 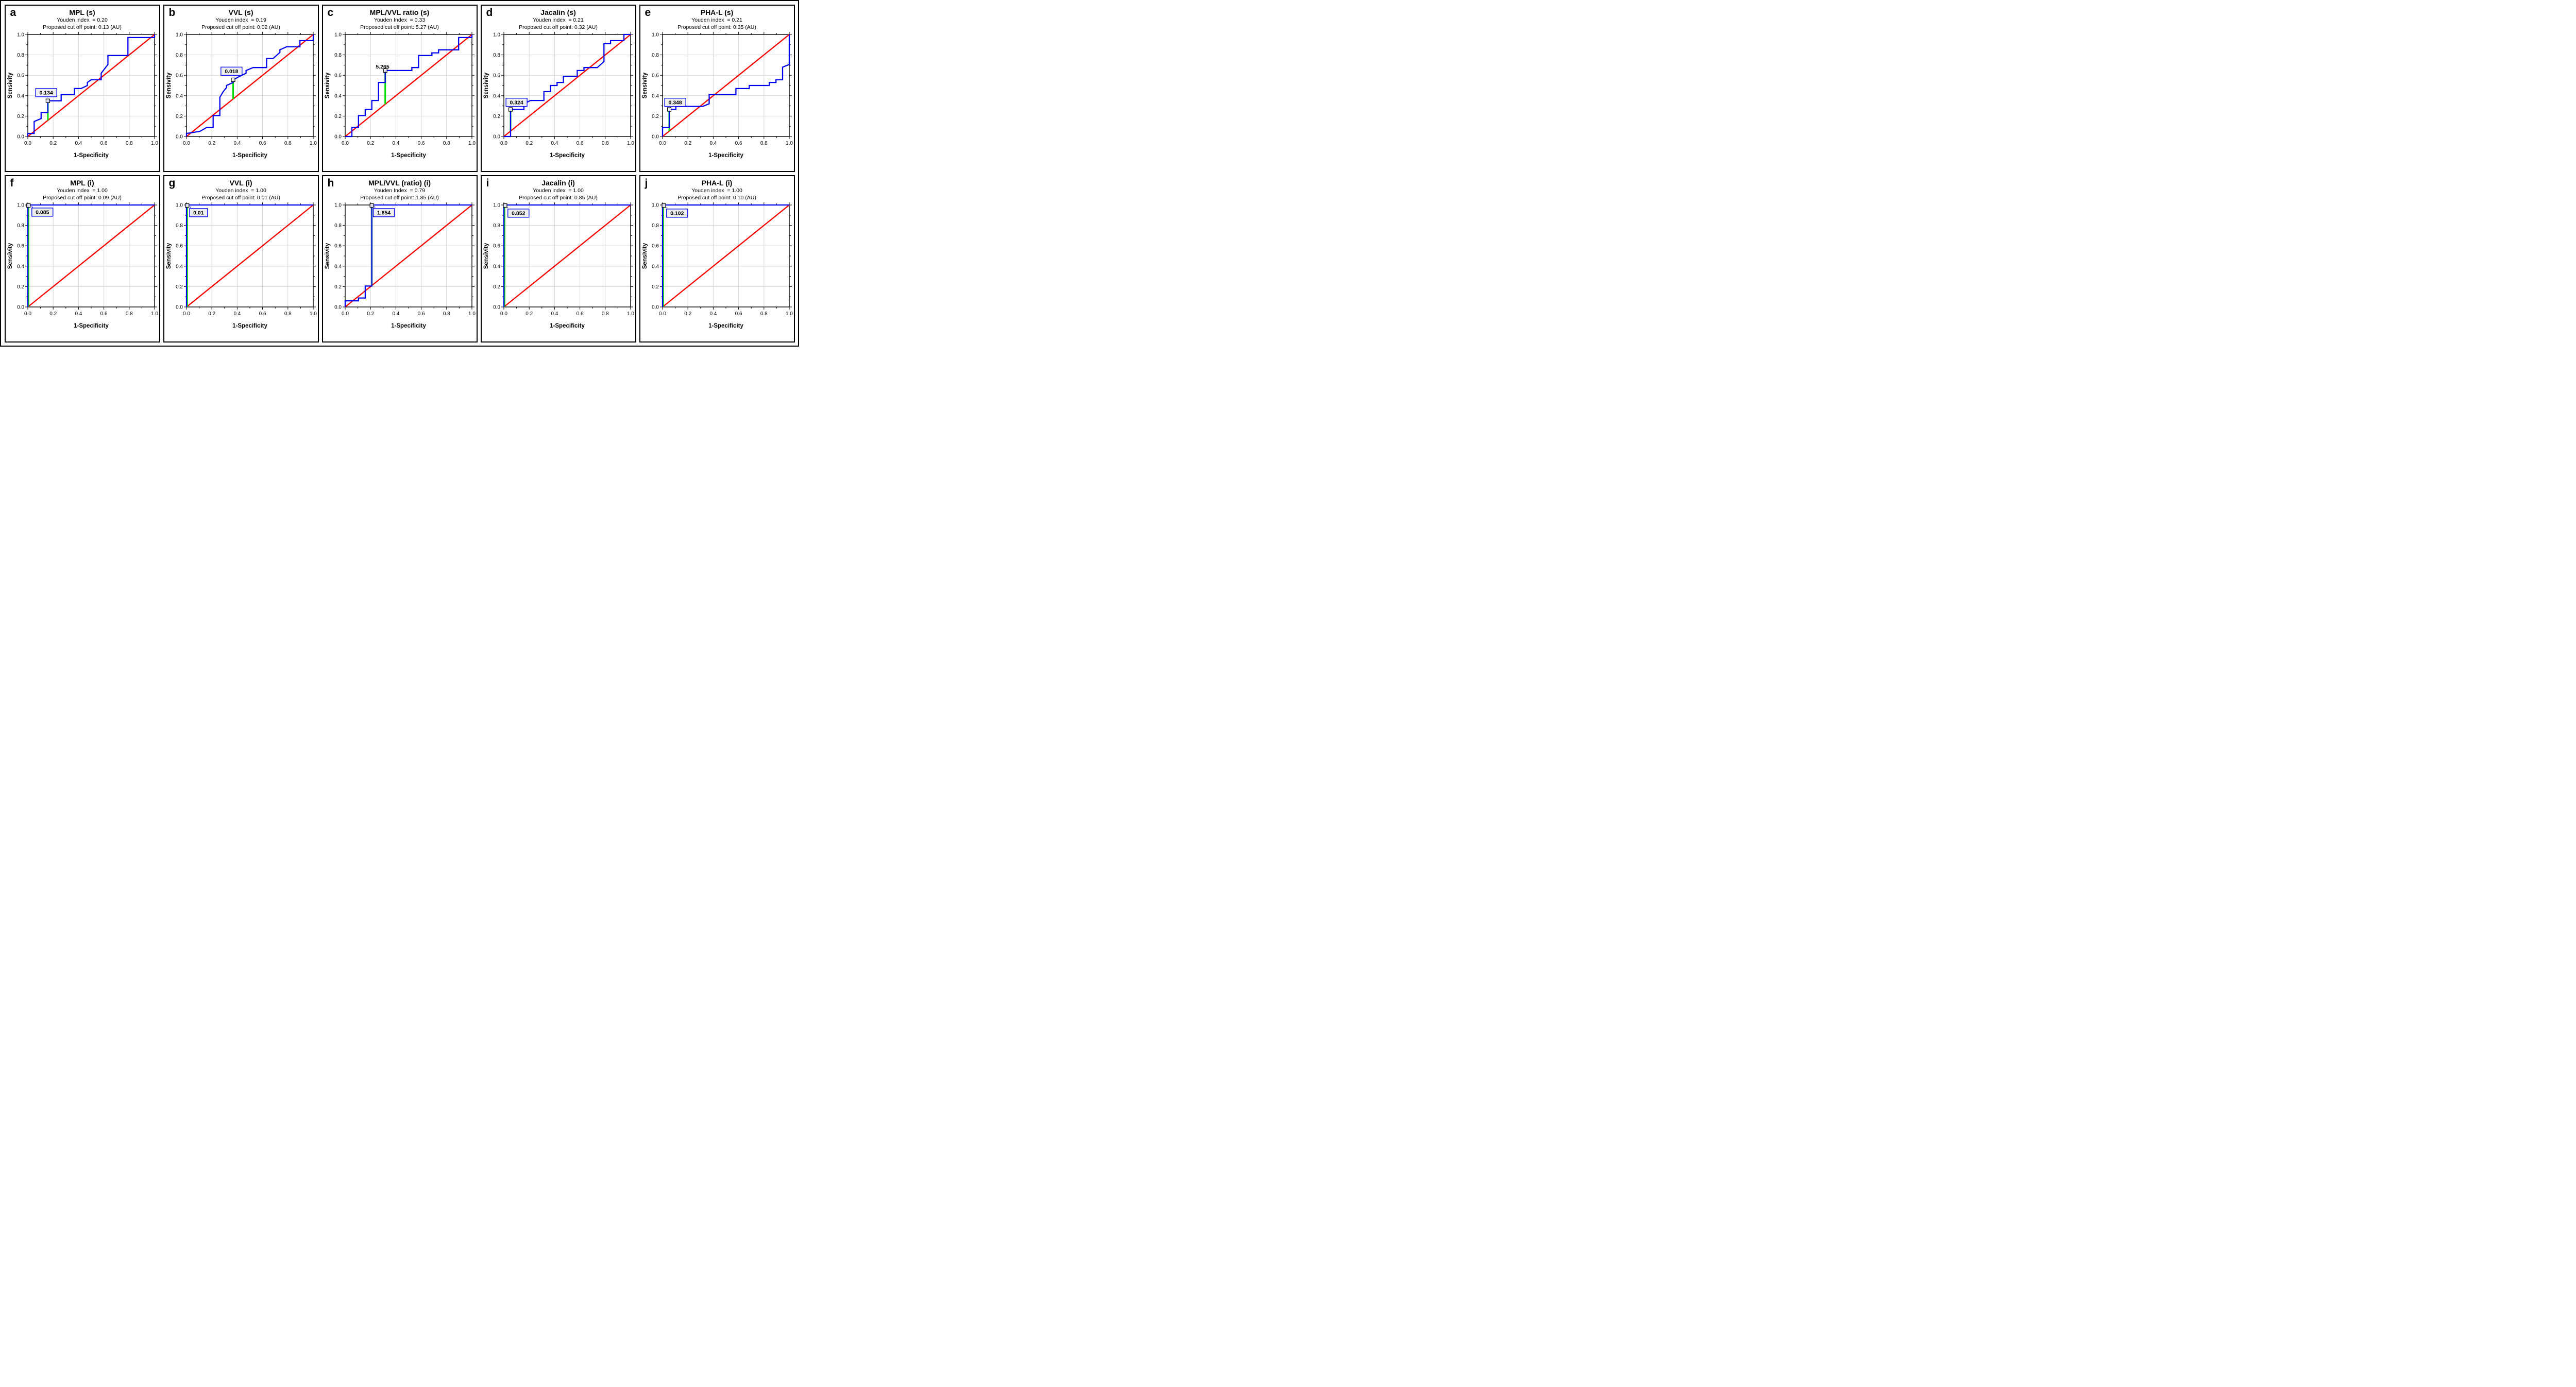 I want to click on panel-letter: b, so click(x=172, y=12).